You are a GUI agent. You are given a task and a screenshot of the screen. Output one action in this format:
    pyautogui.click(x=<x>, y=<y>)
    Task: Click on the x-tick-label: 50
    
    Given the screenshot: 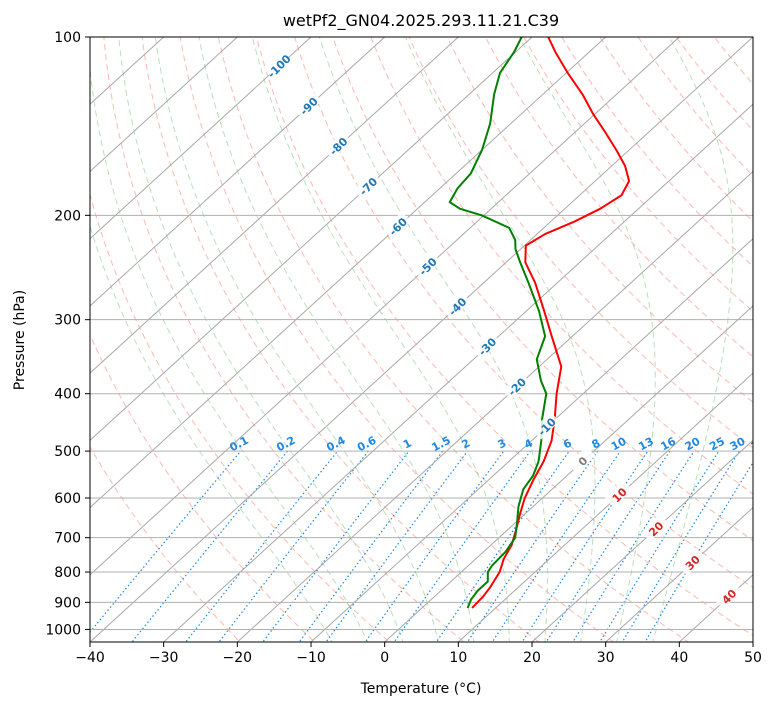 What is the action you would take?
    pyautogui.click(x=753, y=658)
    